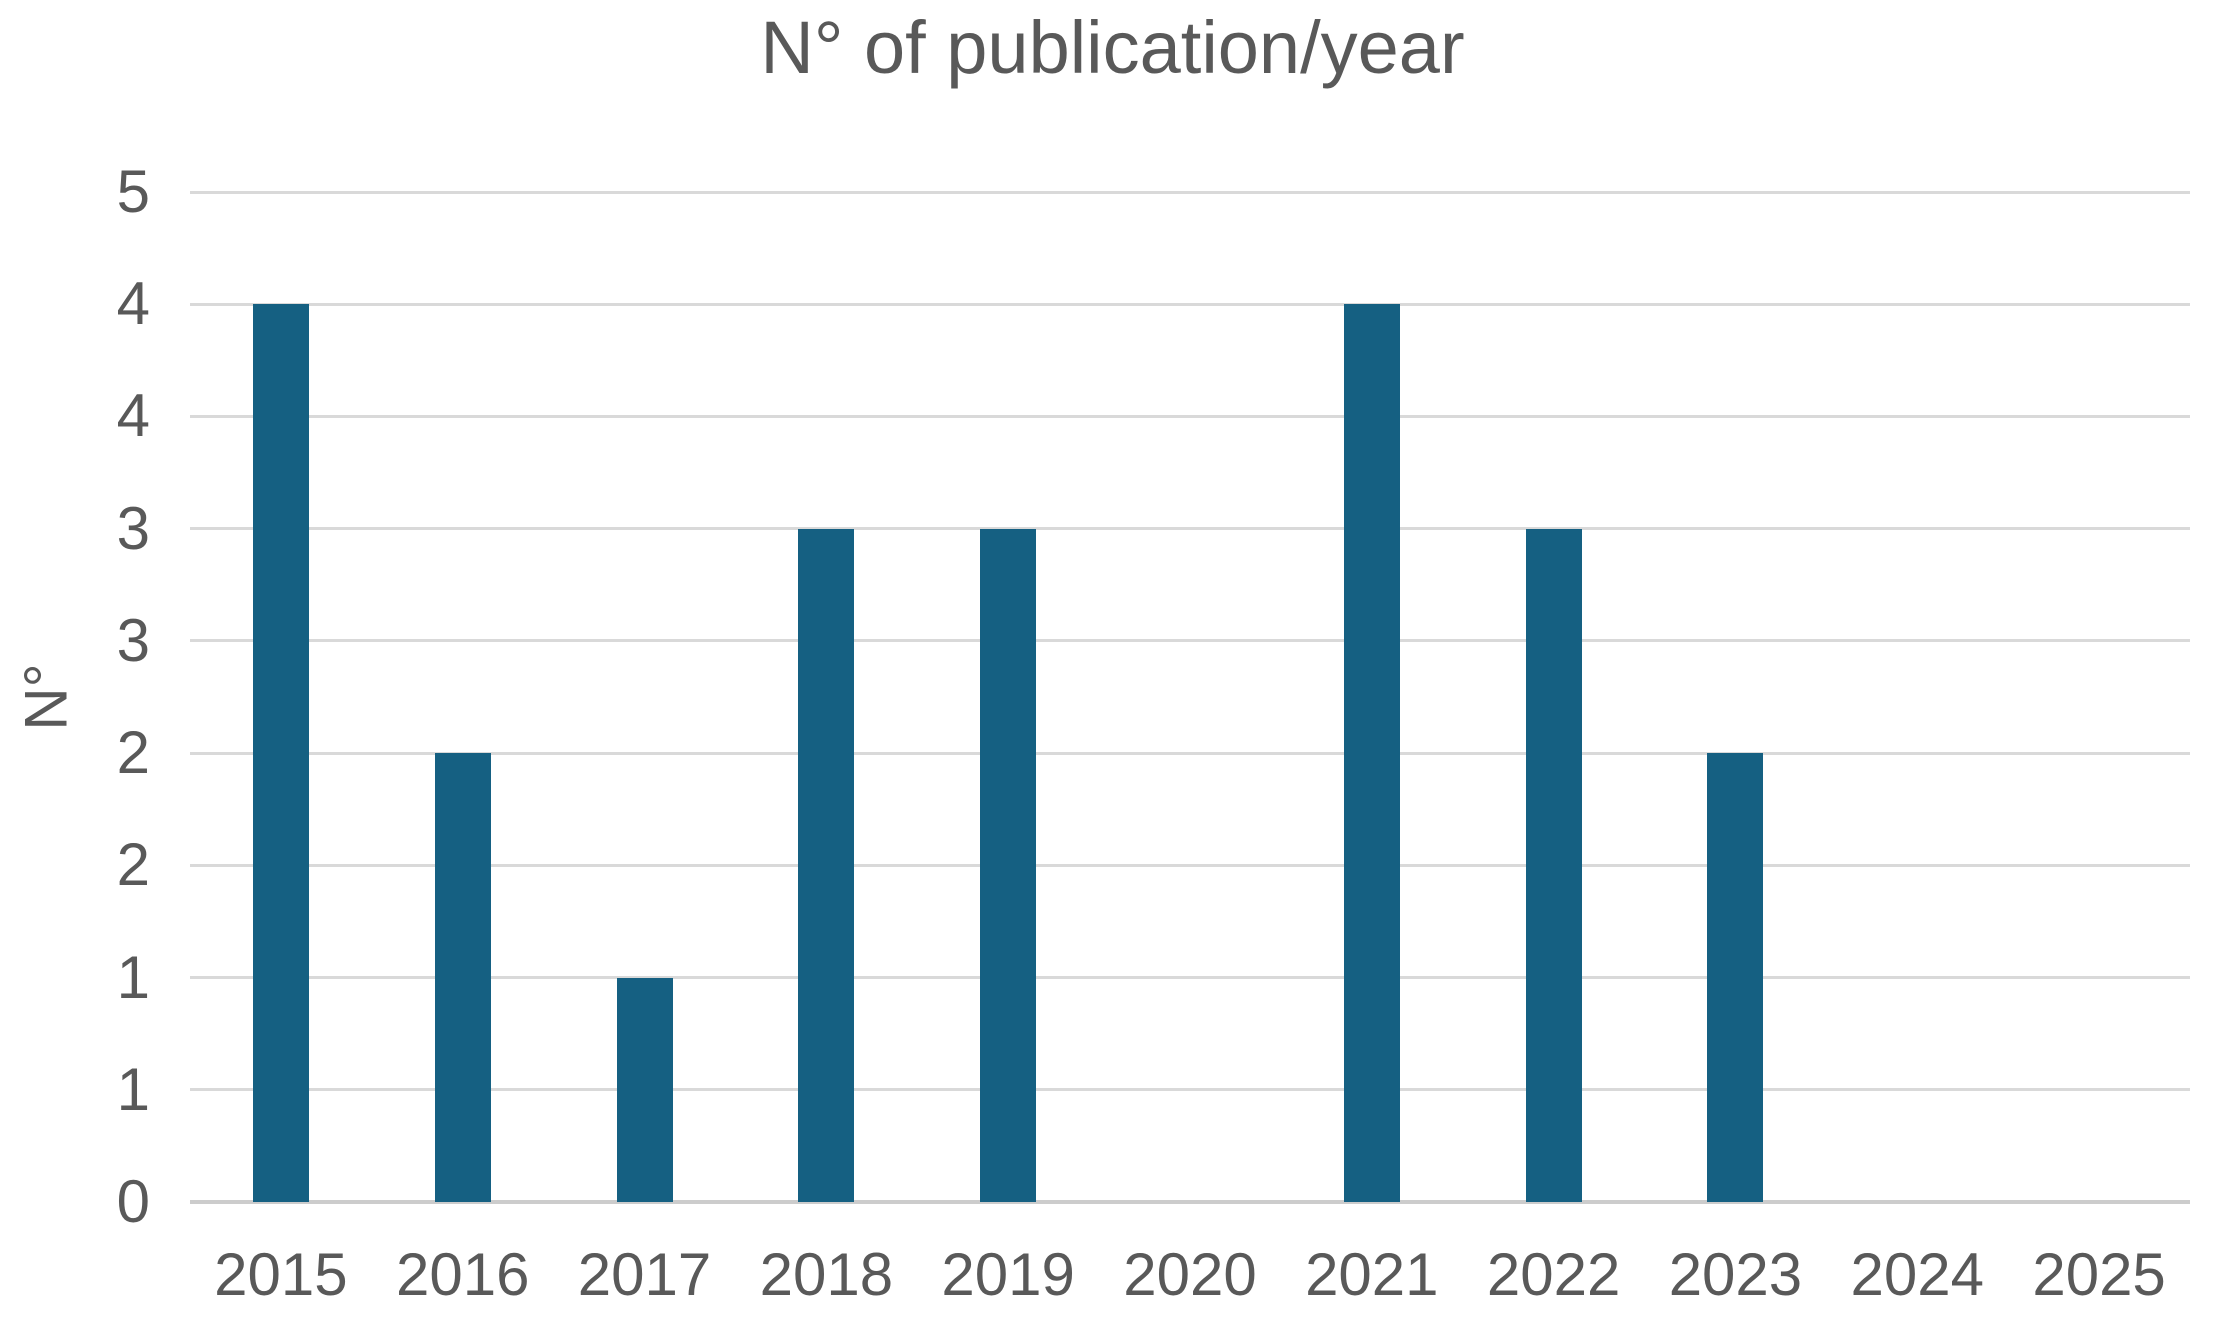  I want to click on x-tick-label: 2020, so click(1190, 1274).